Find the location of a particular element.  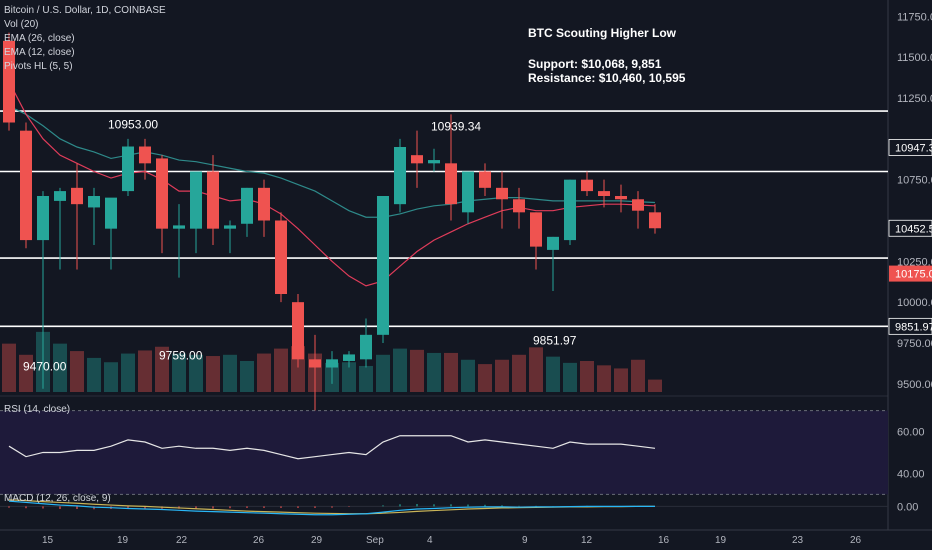

indicator-vol: Vol (20) is located at coordinates (21, 24).